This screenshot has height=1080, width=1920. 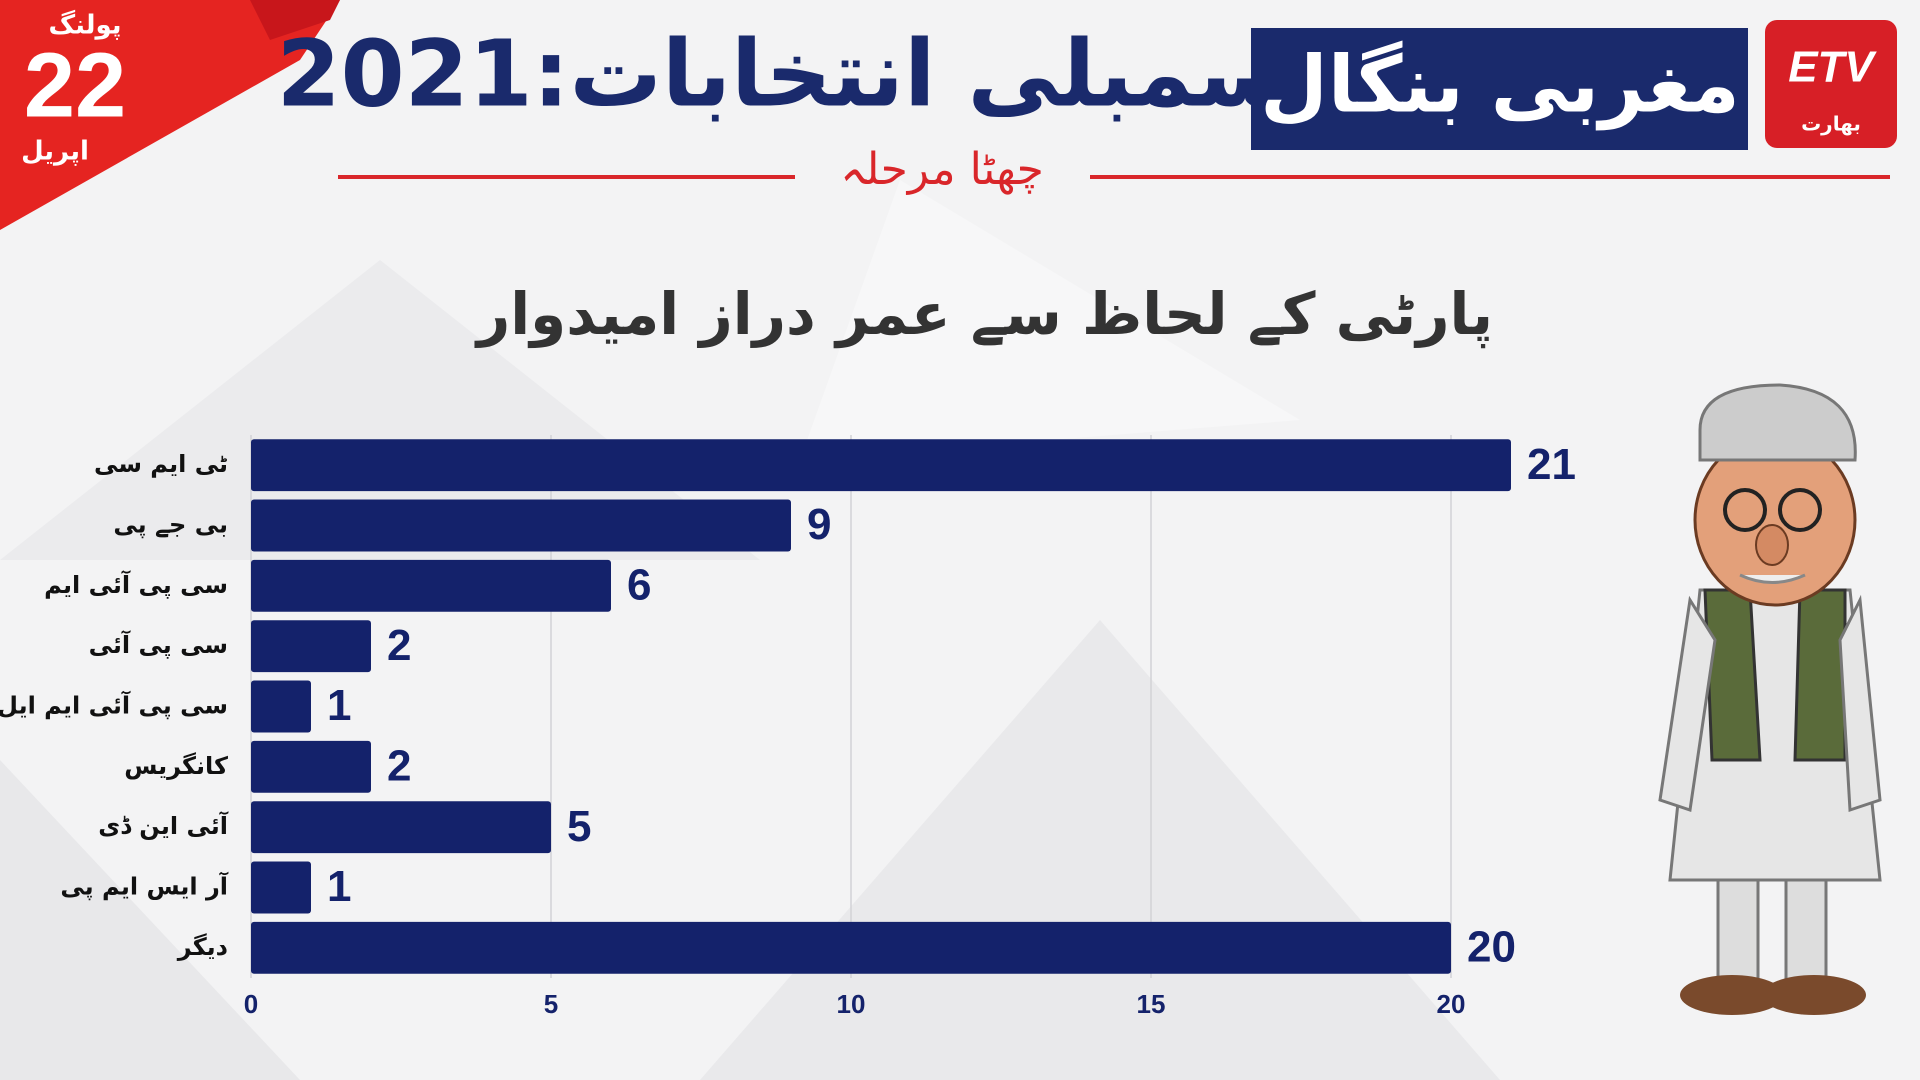 I want to click on subtitle: چھٹا مرحلہ, so click(x=942, y=169).